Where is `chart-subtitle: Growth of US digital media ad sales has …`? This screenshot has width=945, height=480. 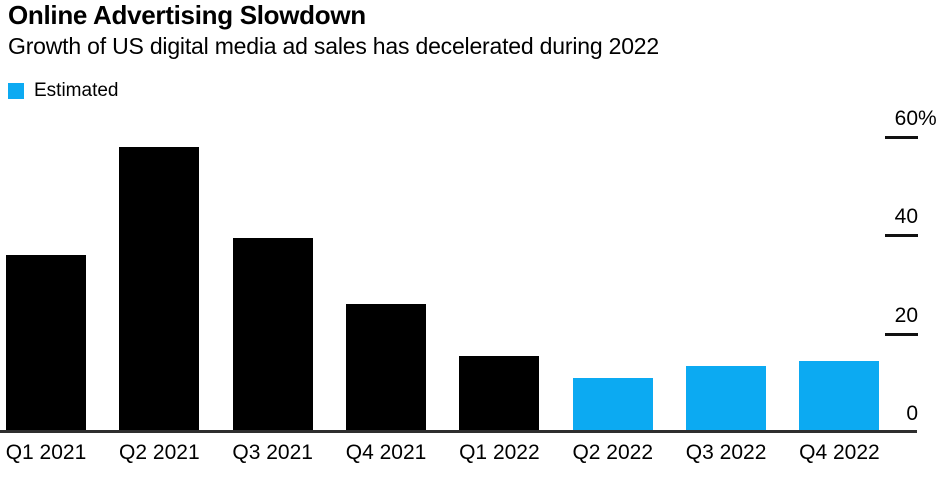
chart-subtitle: Growth of US digital media ad sales has … is located at coordinates (333, 46).